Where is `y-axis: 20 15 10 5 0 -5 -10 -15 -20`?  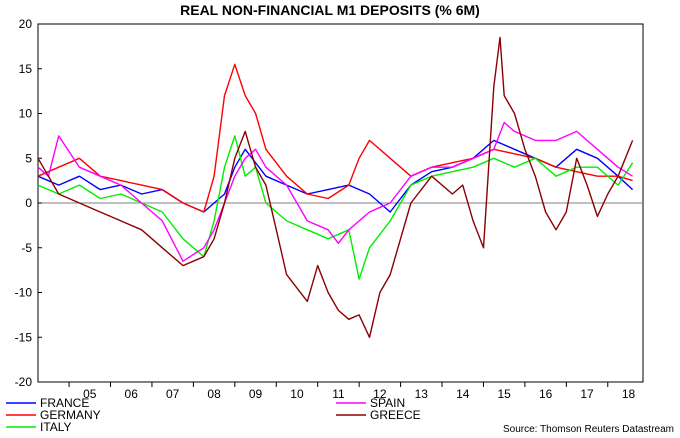
y-axis: 20 15 10 5 0 -5 -10 -15 -20 is located at coordinates (28, 203).